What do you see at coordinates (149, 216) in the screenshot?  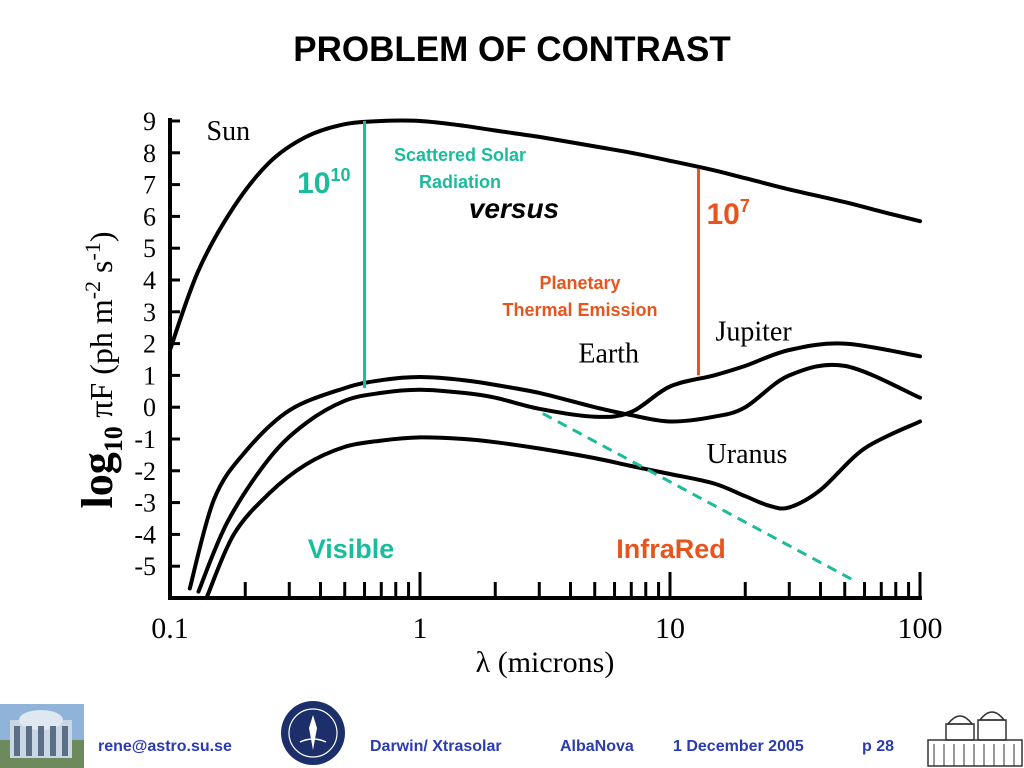 I see `y-tick-label: 6` at bounding box center [149, 216].